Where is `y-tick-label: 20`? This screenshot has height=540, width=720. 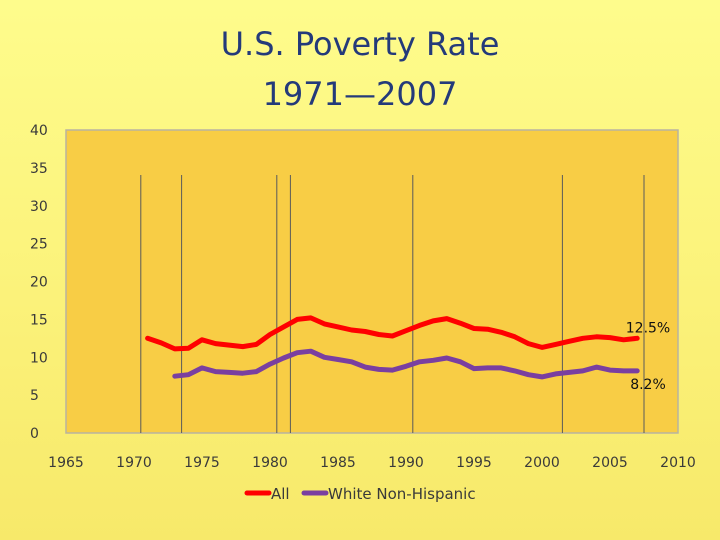
y-tick-label: 20 is located at coordinates (39, 283).